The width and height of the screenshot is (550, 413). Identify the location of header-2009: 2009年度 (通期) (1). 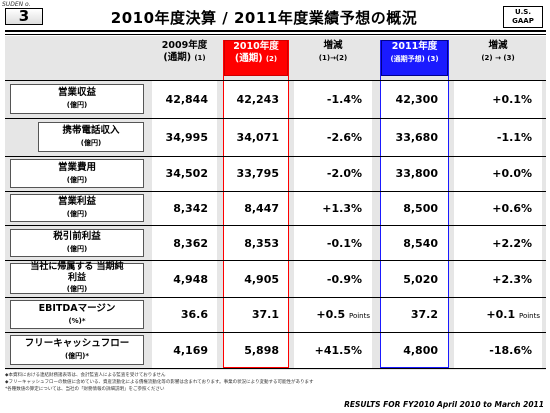
(184, 58).